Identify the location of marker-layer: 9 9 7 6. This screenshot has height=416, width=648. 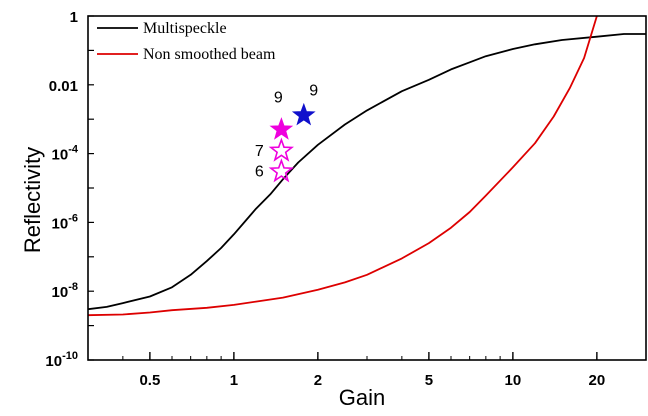
(286, 132).